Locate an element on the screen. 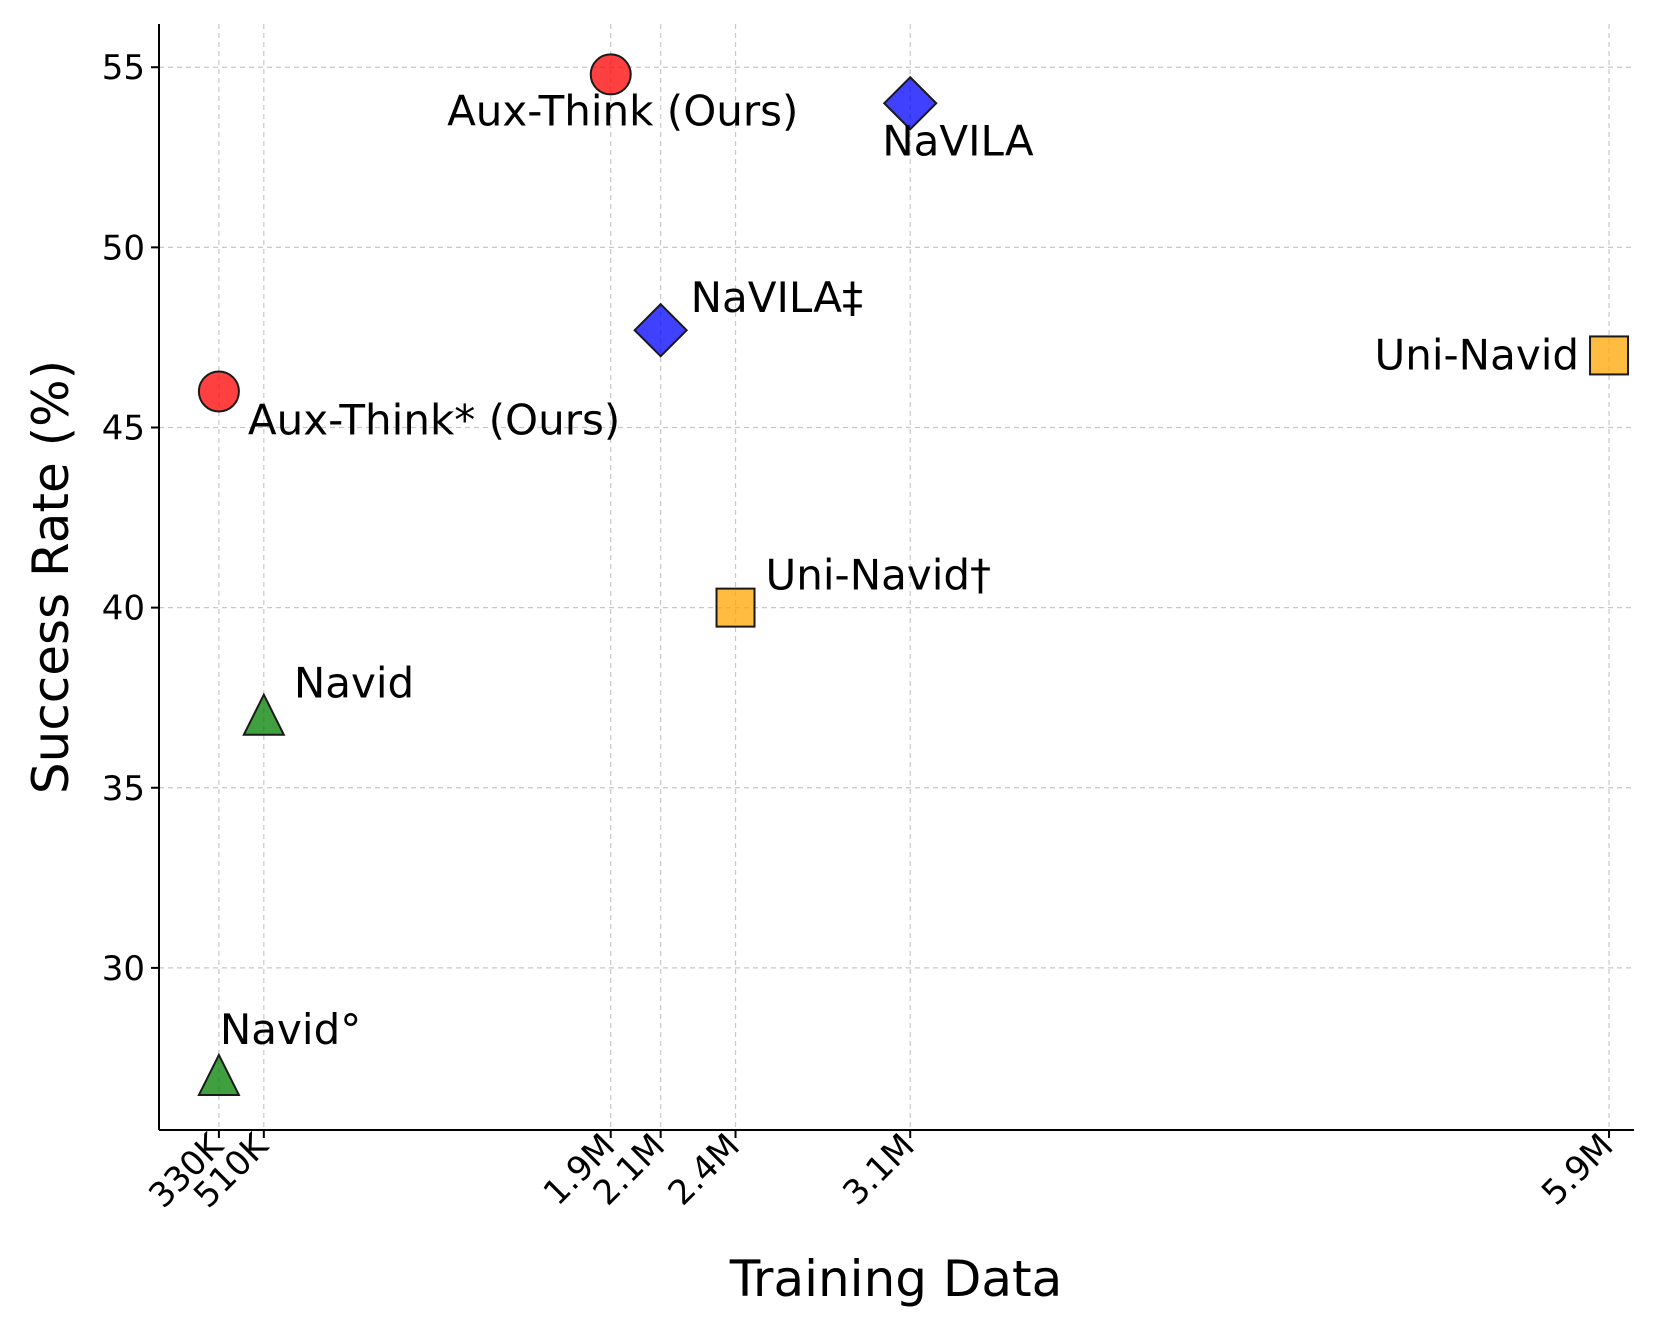 This screenshot has width=1661, height=1329. x-tick-label-2-4m: 2.4M is located at coordinates (704, 1169).